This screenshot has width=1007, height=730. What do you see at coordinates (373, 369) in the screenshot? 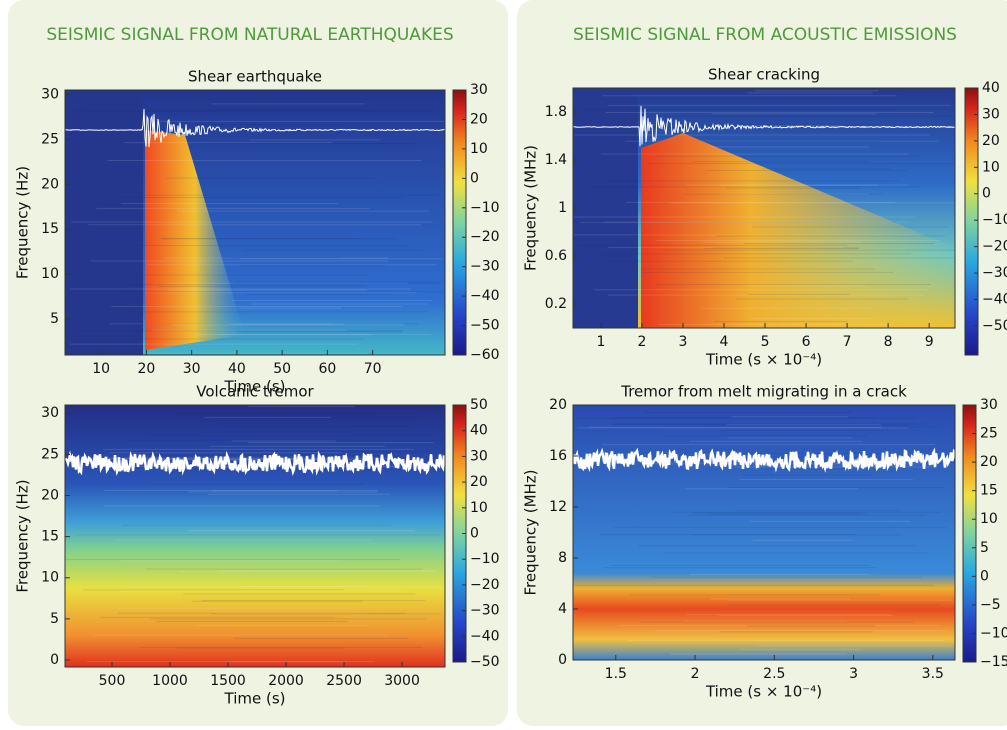
I see `x-tick-label: 70` at bounding box center [373, 369].